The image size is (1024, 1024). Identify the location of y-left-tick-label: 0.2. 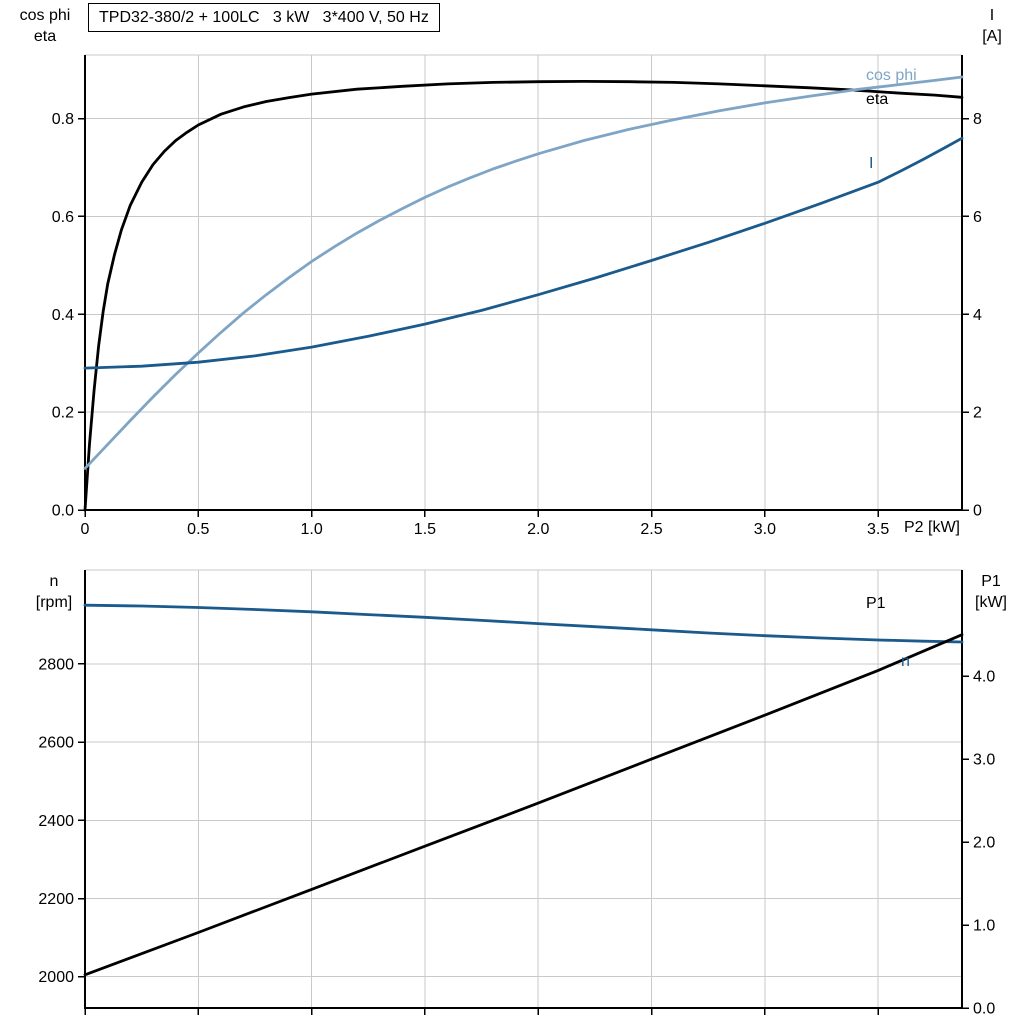
(63, 413).